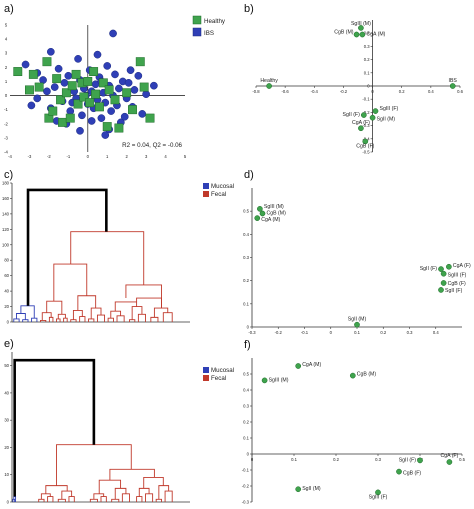 This screenshot has height=509, width=474. What do you see at coordinates (6, 306) in the screenshot?
I see `y-tick-label-c: 20` at bounding box center [6, 306].